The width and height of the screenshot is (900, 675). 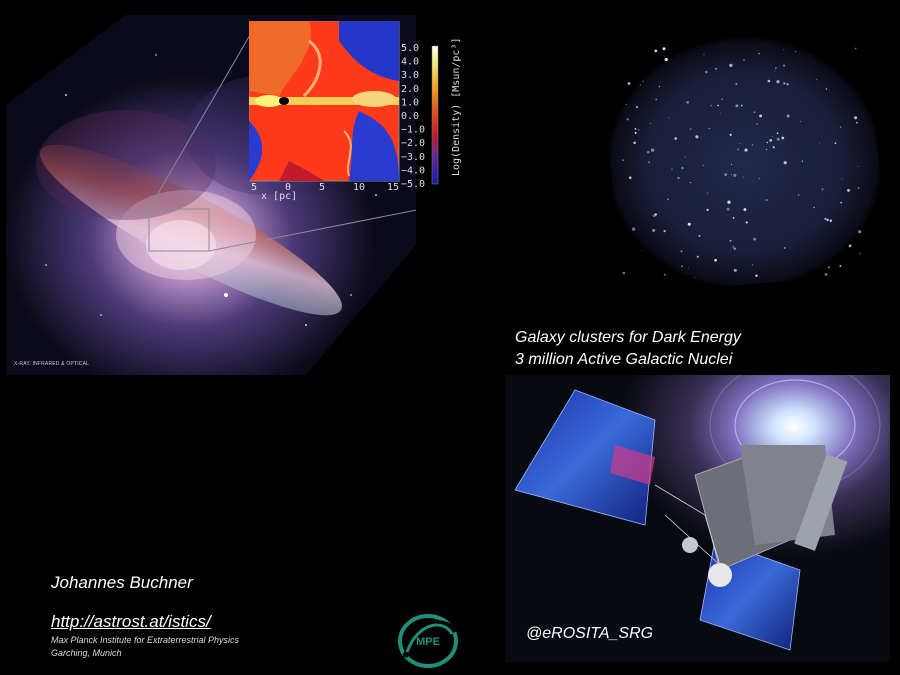 I want to click on colorbar-tick-label: −4.0, so click(x=413, y=170).